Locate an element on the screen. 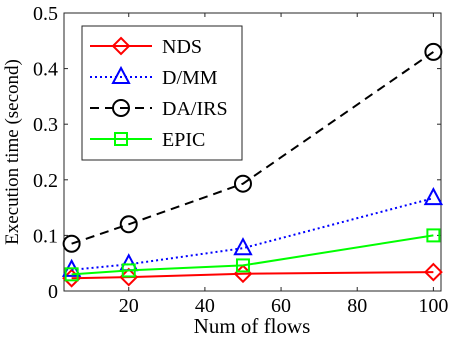  y-axis-label: Execution time (second) is located at coordinates (12, 152).